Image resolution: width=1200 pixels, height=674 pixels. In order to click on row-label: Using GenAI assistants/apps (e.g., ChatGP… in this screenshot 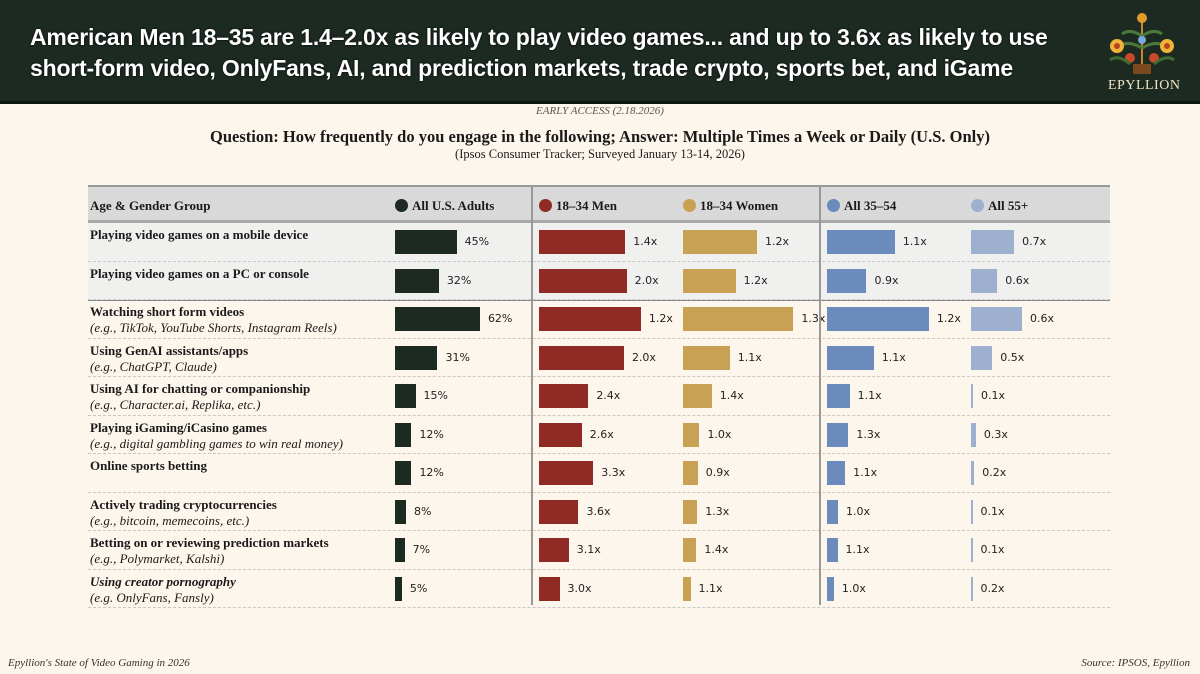, I will do `click(169, 359)`.